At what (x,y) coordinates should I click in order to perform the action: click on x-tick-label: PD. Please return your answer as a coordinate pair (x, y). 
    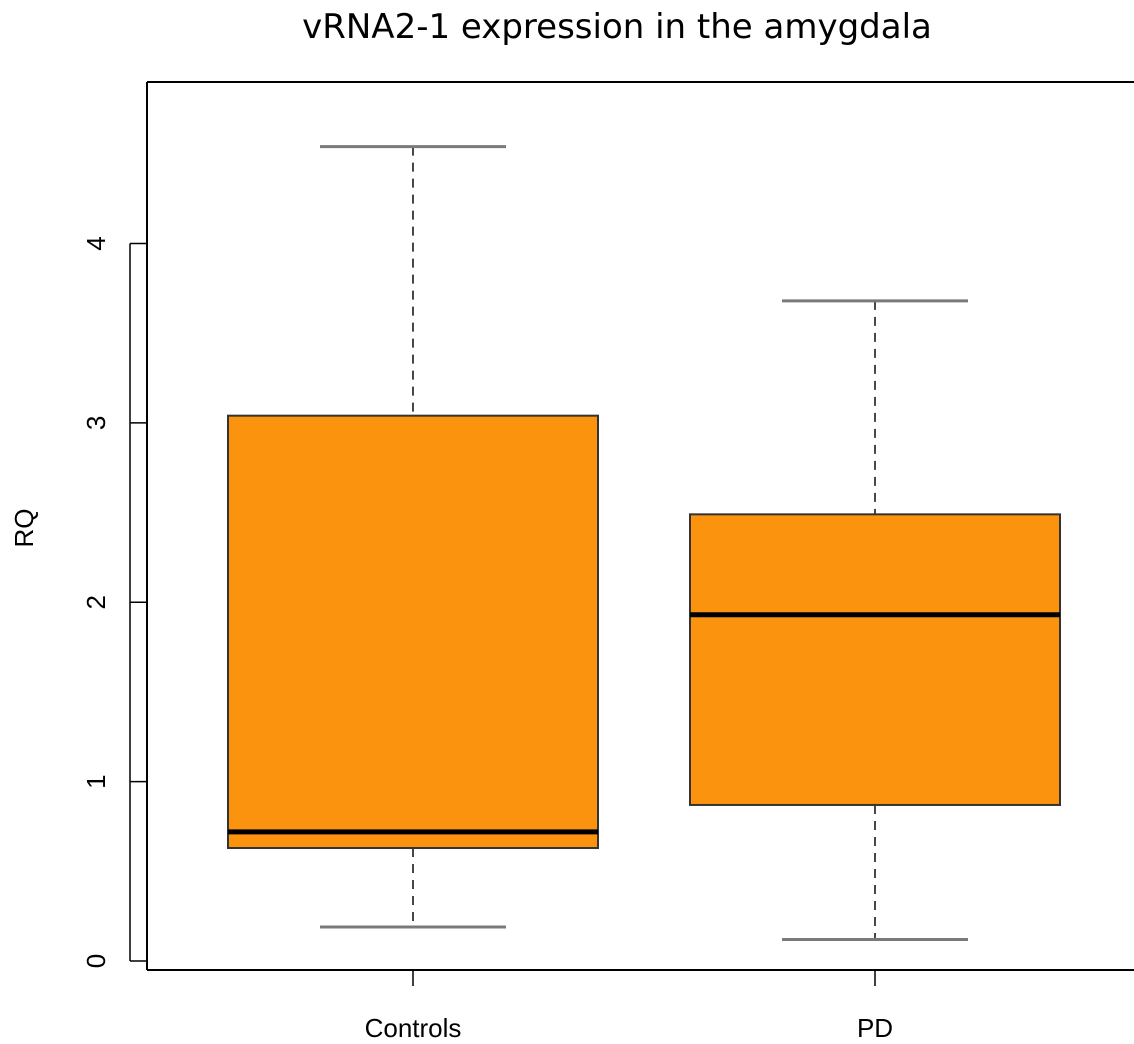
    Looking at the image, I should click on (875, 1028).